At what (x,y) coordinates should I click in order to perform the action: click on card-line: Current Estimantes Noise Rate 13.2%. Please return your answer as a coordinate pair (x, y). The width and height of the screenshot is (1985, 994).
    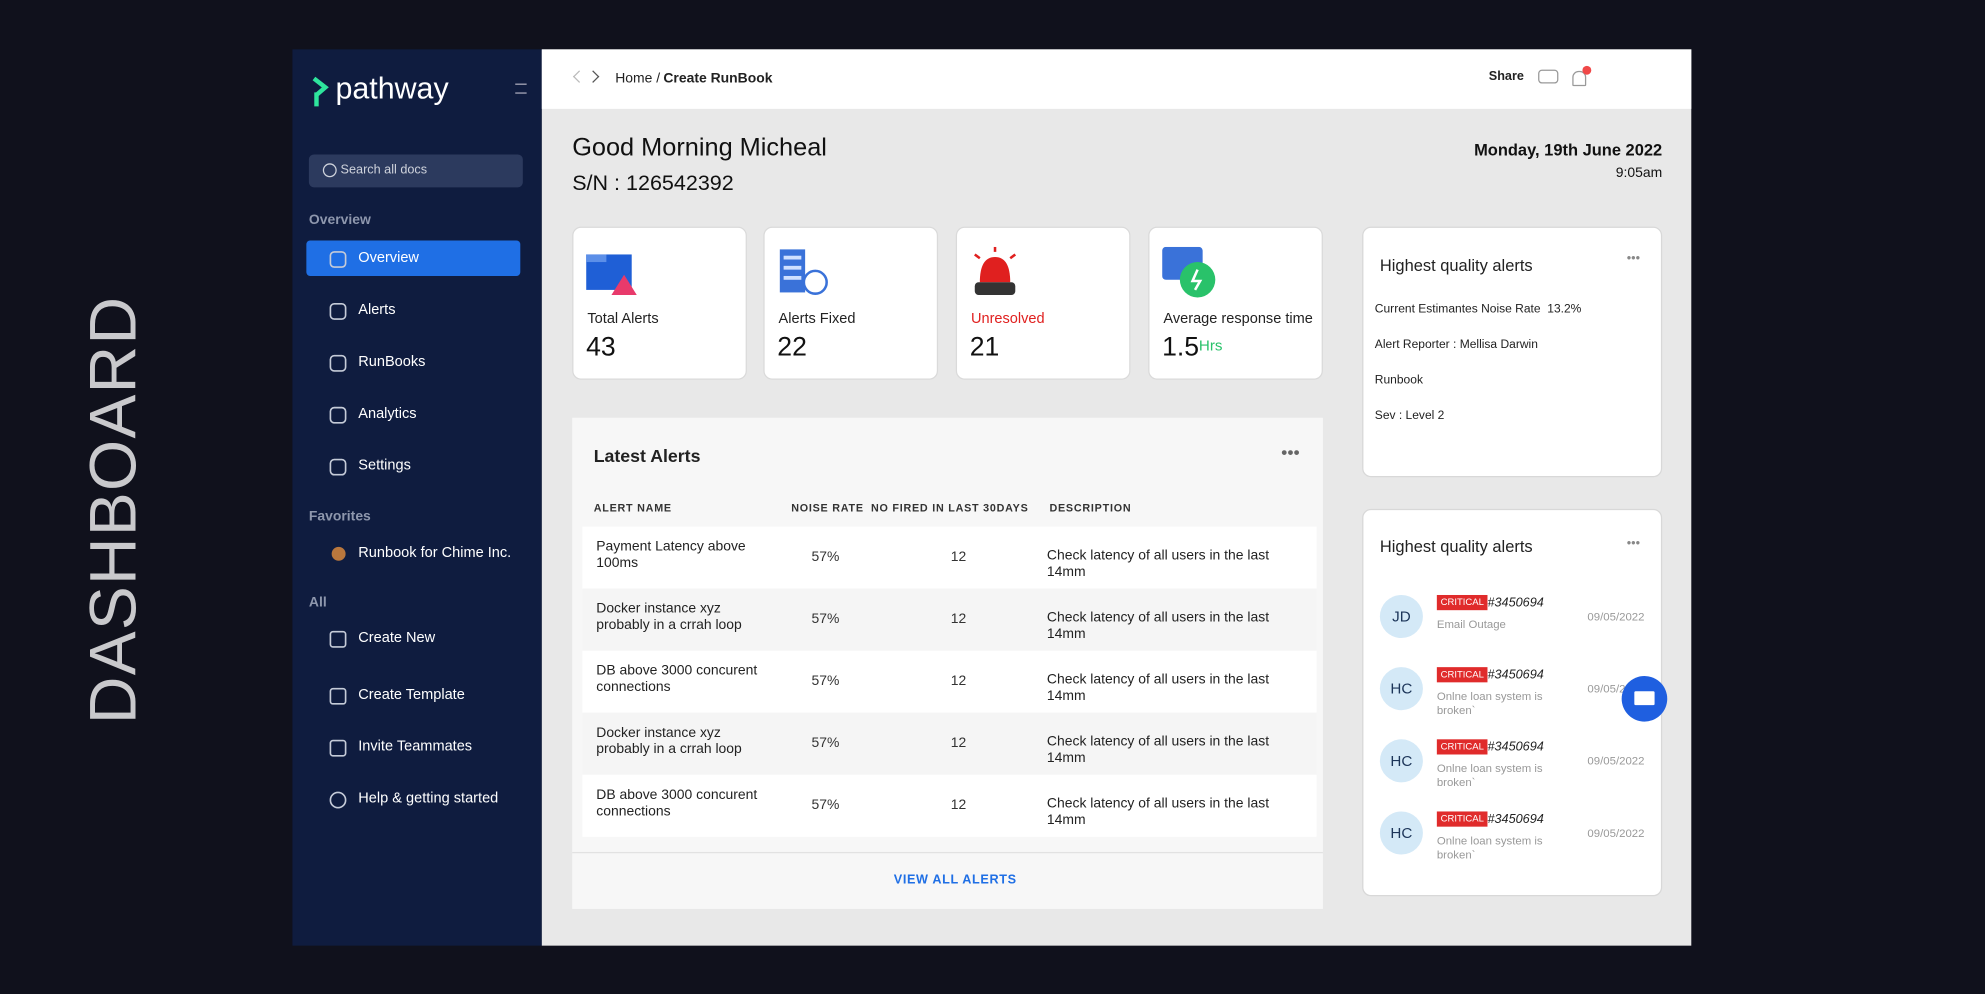
    Looking at the image, I should click on (1478, 309).